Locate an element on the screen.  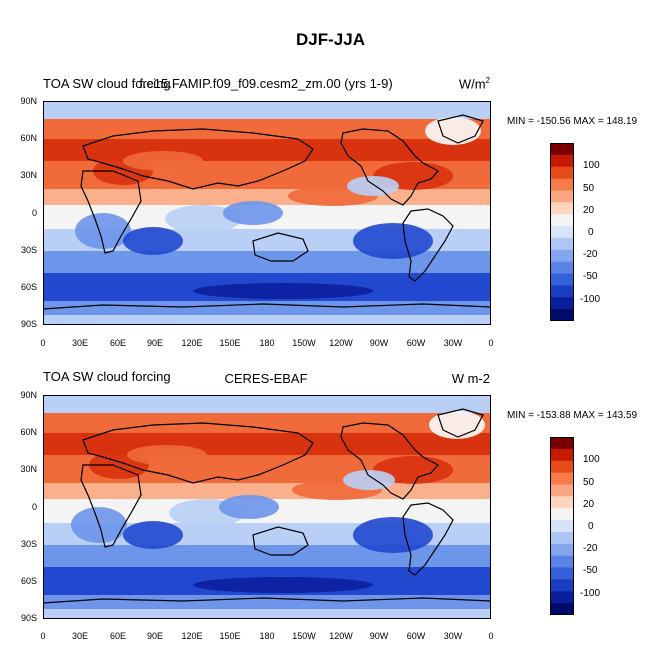
panel-2-center-title: CERES-EBAF is located at coordinates (266, 378).